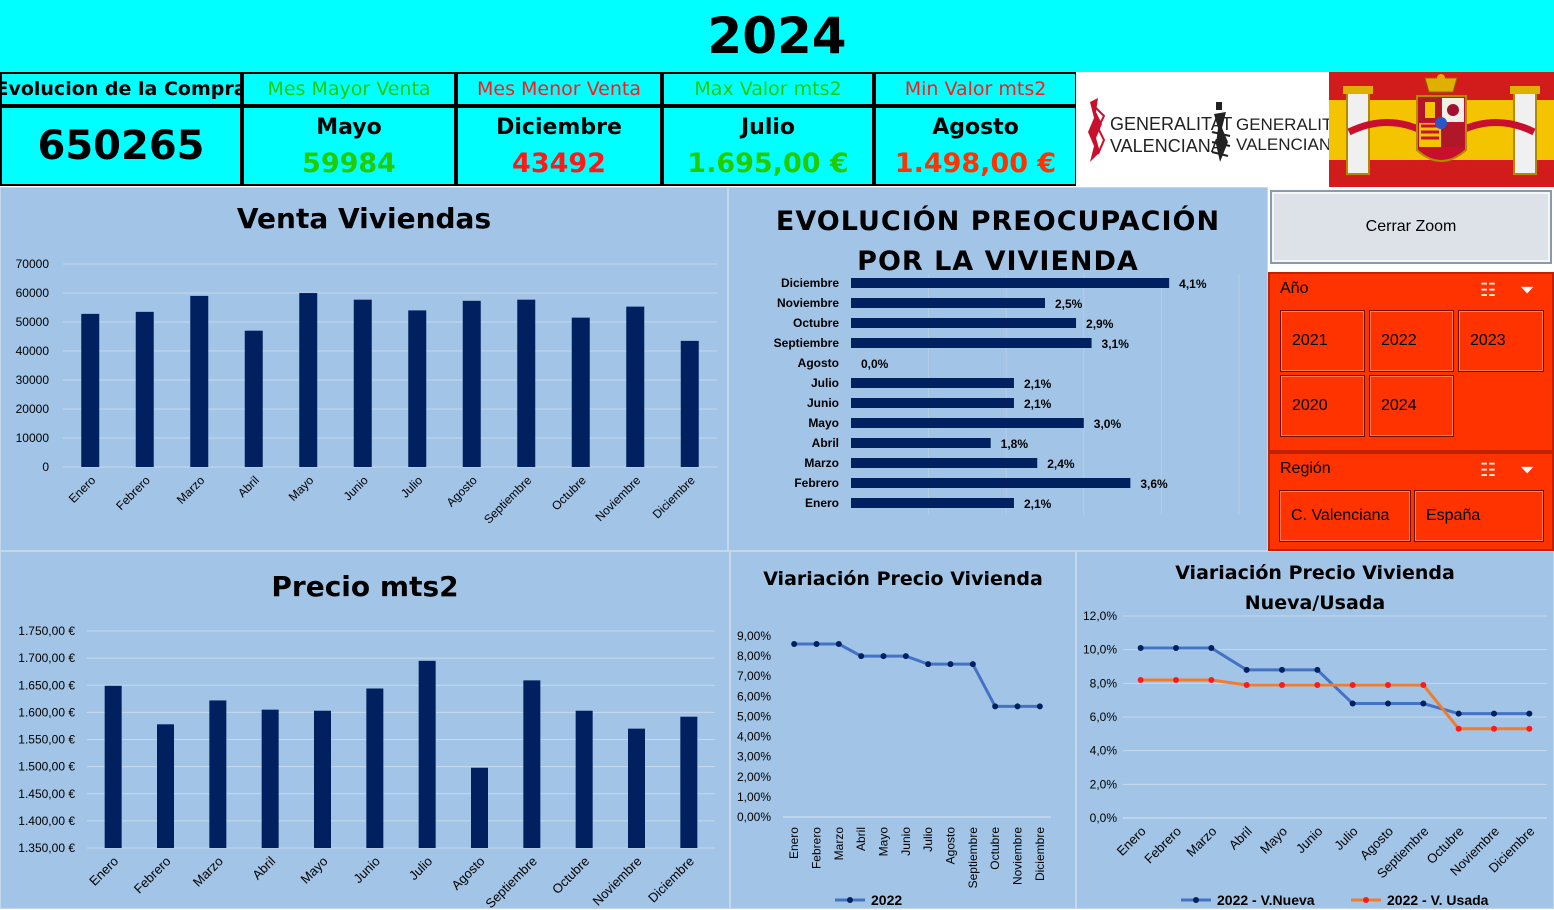  I want to click on x-tick-label: Febrero, so click(1162, 845).